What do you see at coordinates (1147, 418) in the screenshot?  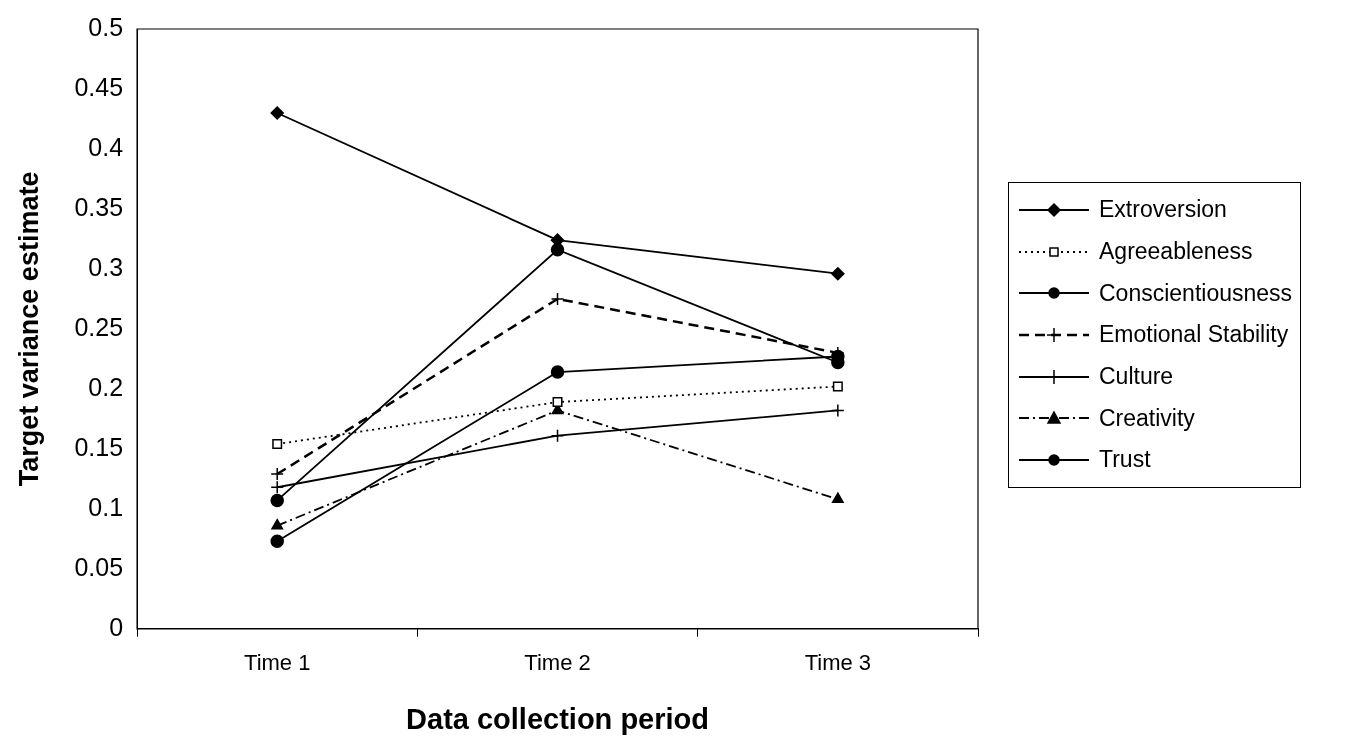 I see `legend-label: Creativity` at bounding box center [1147, 418].